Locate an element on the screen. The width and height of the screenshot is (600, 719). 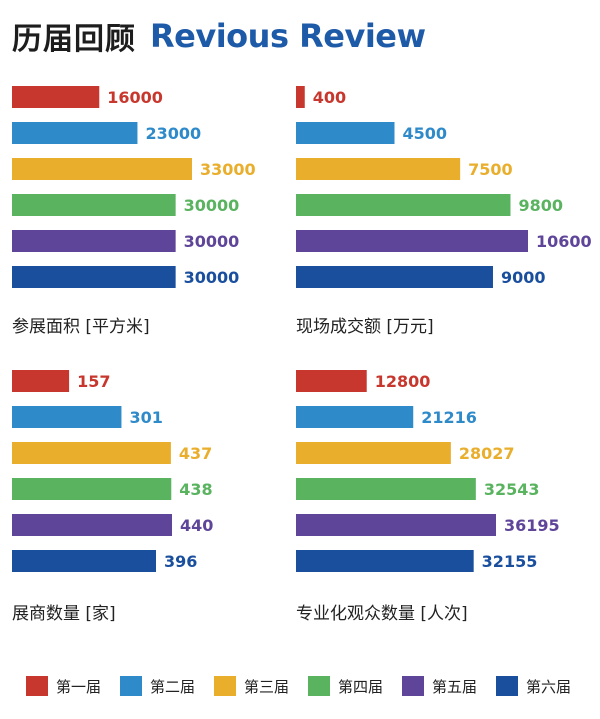
legend-label: 第四届 is located at coordinates (361, 686).